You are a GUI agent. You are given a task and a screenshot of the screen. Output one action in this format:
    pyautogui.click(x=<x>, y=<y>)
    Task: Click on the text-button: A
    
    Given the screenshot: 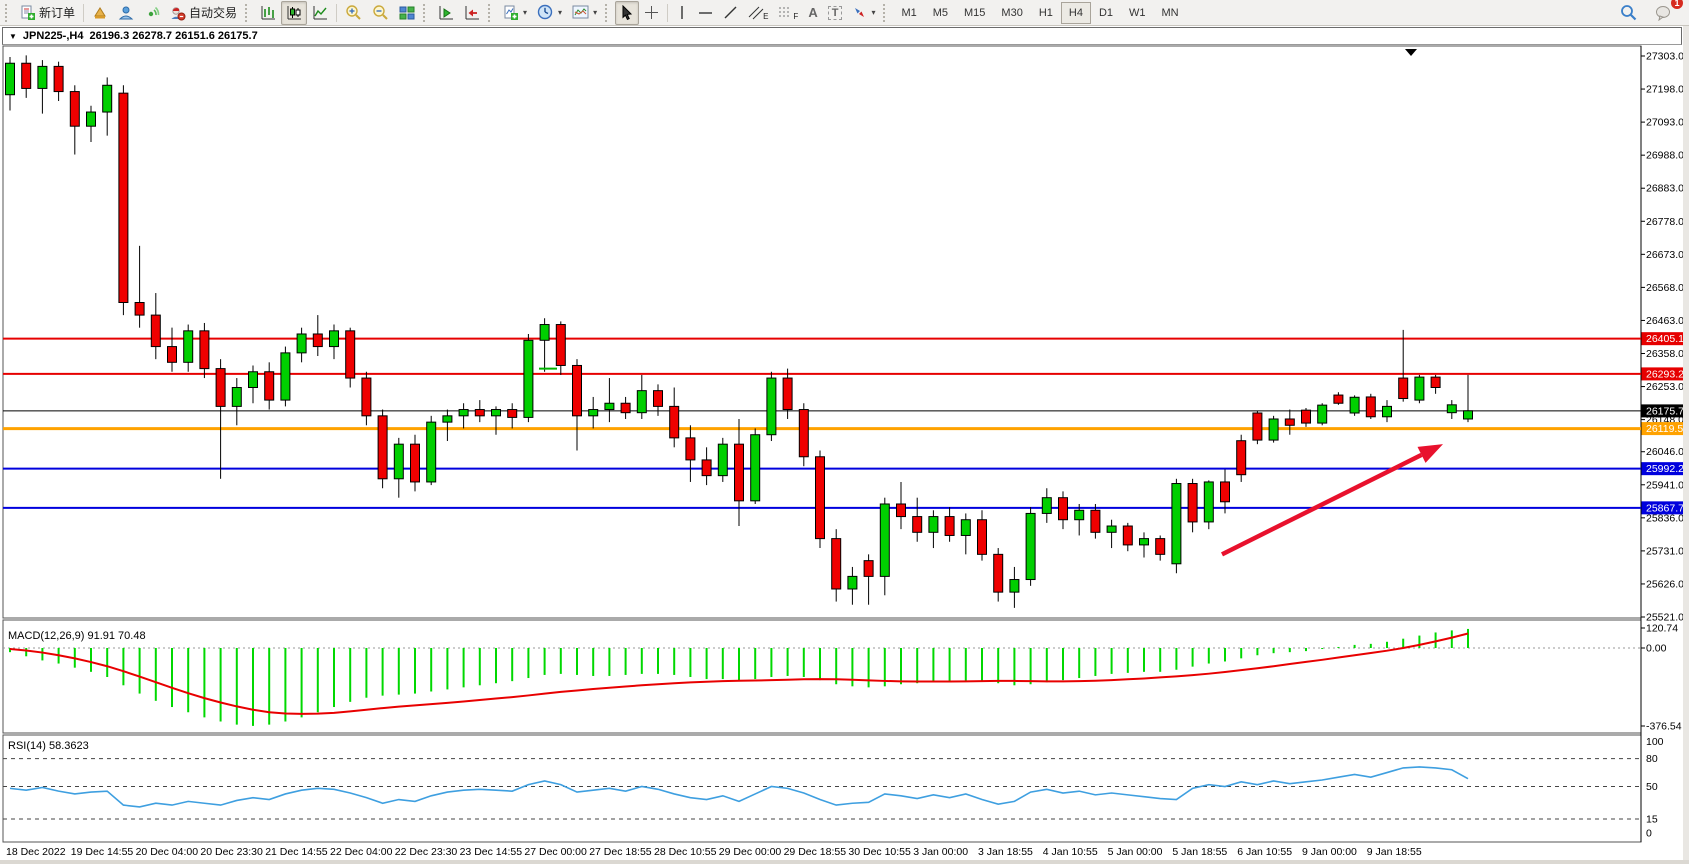 What is the action you would take?
    pyautogui.click(x=812, y=13)
    